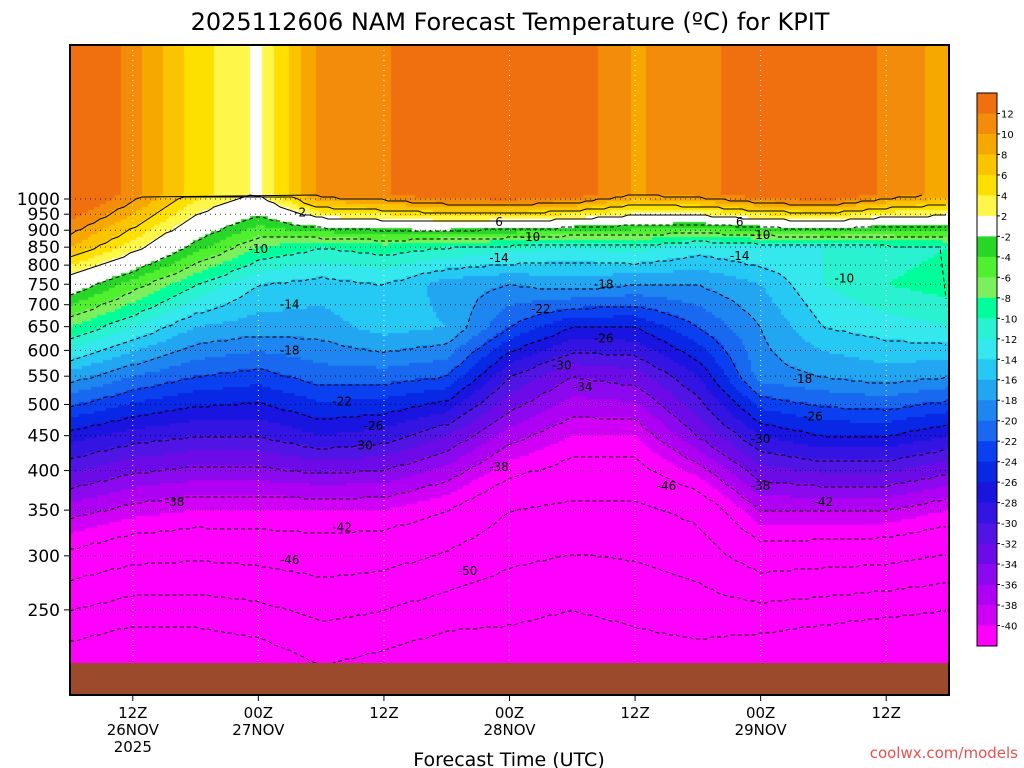 This screenshot has width=1024, height=768. I want to click on colorbar-label: -12, so click(1009, 340).